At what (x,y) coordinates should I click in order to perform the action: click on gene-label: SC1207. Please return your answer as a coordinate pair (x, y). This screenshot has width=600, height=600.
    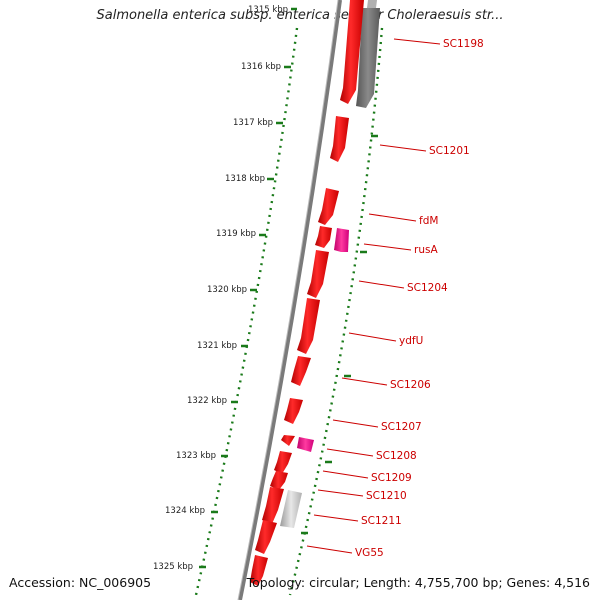
    Looking at the image, I should click on (401, 427).